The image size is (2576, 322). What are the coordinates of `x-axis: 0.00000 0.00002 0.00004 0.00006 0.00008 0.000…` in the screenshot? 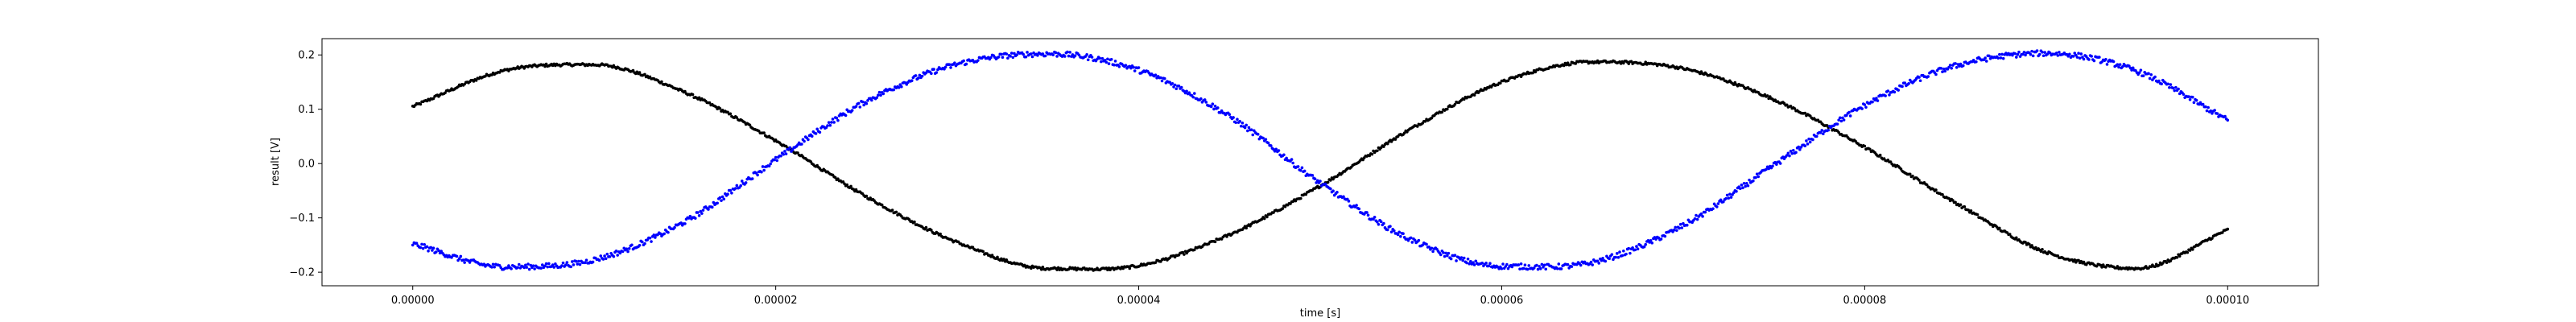 It's located at (1320, 296).